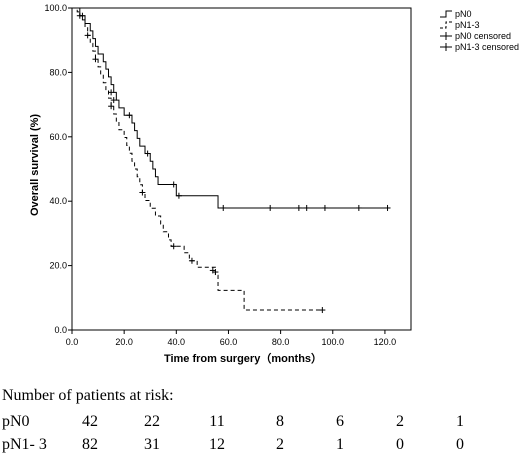  I want to click on risk-row-label: pN1- 3, so click(24, 444).